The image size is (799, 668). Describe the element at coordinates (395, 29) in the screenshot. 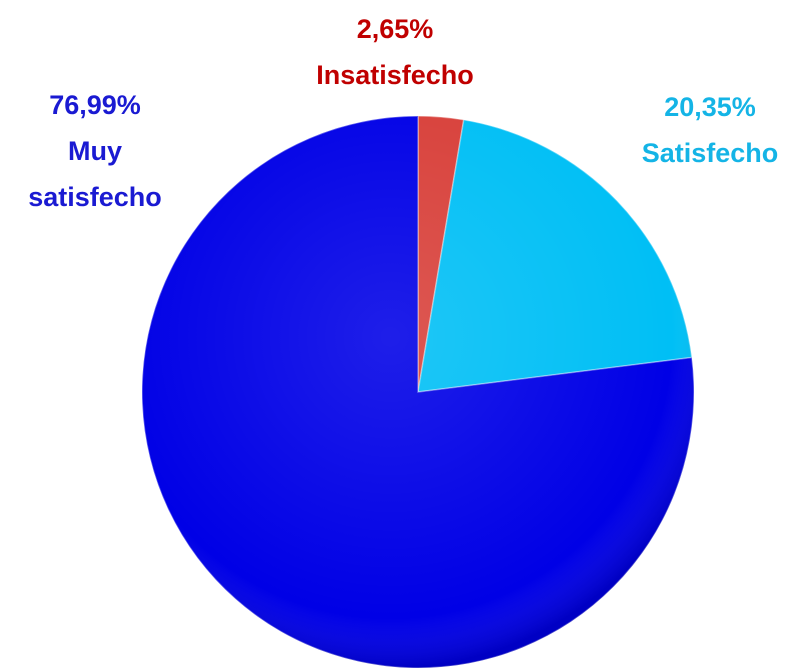

I see `value-label: 2,65%` at that location.